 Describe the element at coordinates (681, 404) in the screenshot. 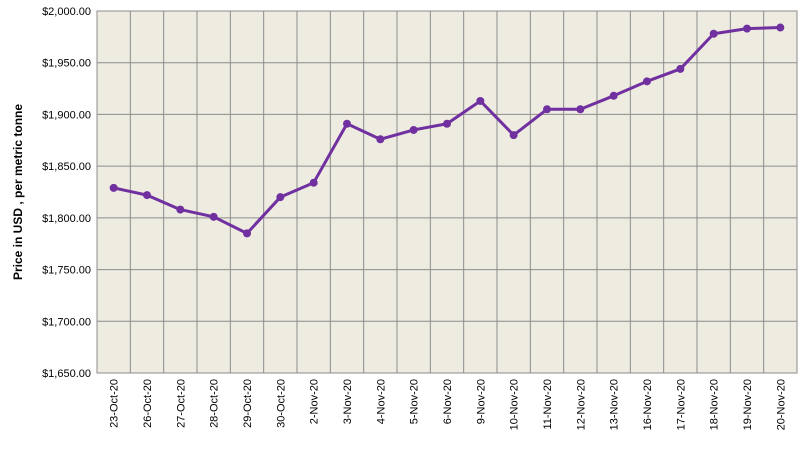

I see `x-tick-label: 17-Nov-20` at that location.